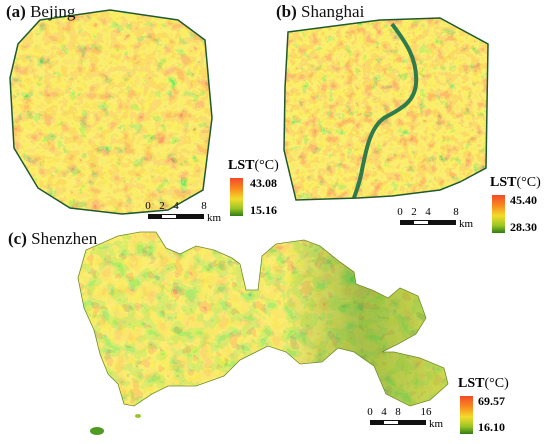  Describe the element at coordinates (64, 238) in the screenshot. I see `panel-c-name: Shenzhen` at that location.